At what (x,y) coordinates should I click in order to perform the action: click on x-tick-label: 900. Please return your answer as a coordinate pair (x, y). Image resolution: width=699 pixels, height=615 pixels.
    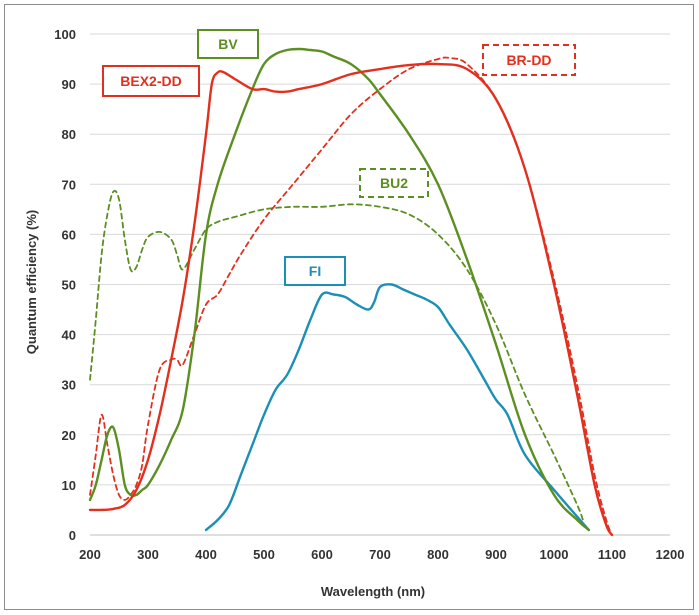
    Looking at the image, I should click on (496, 554).